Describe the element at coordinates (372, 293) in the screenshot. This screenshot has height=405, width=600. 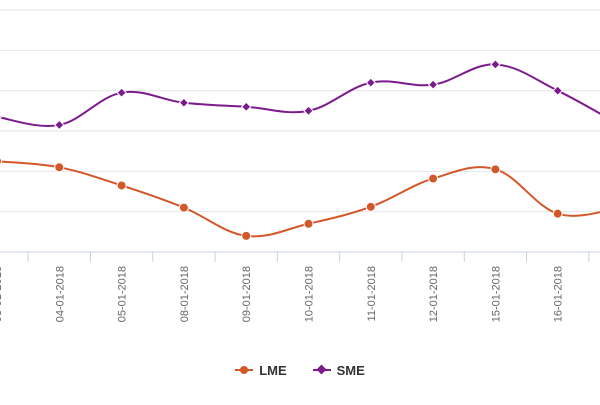
I see `x-tick-label: 11-01-2018` at that location.